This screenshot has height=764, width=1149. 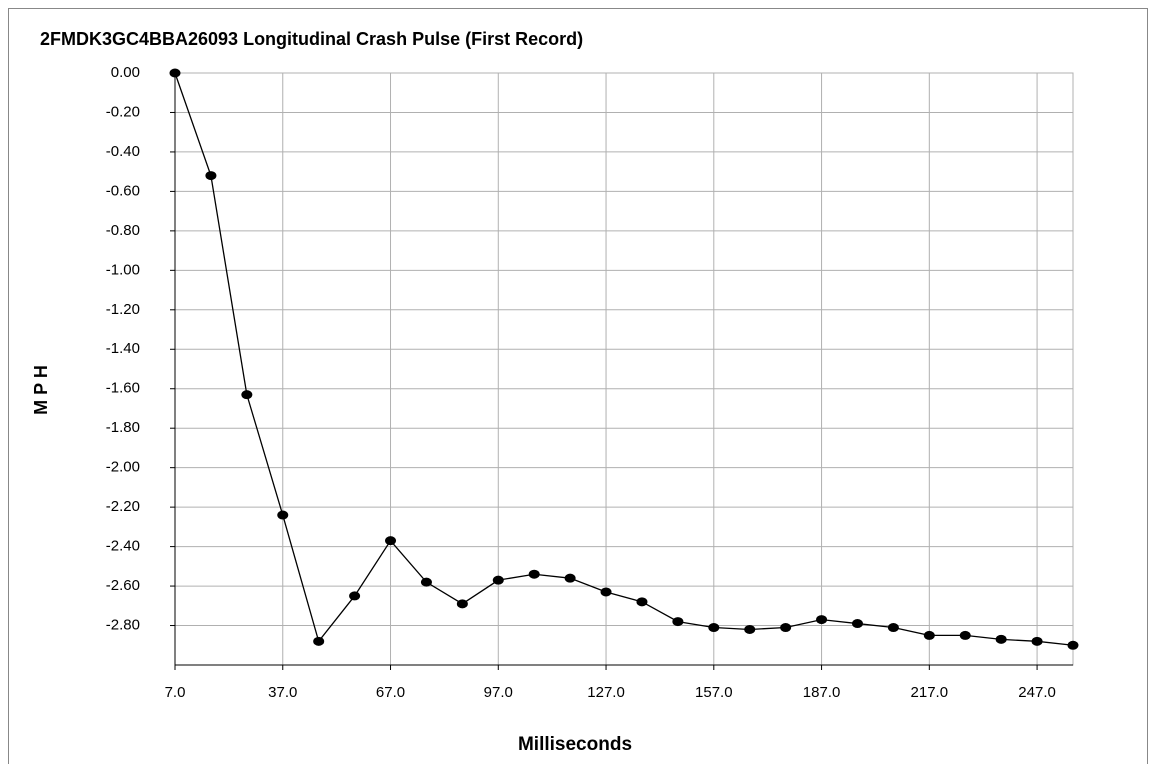 What do you see at coordinates (123, 546) in the screenshot?
I see `y-tick-label: -2.40` at bounding box center [123, 546].